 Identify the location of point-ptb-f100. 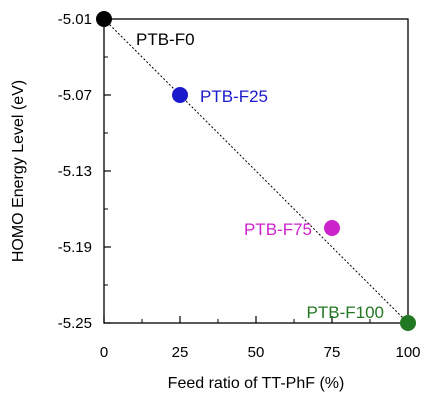
(408, 323).